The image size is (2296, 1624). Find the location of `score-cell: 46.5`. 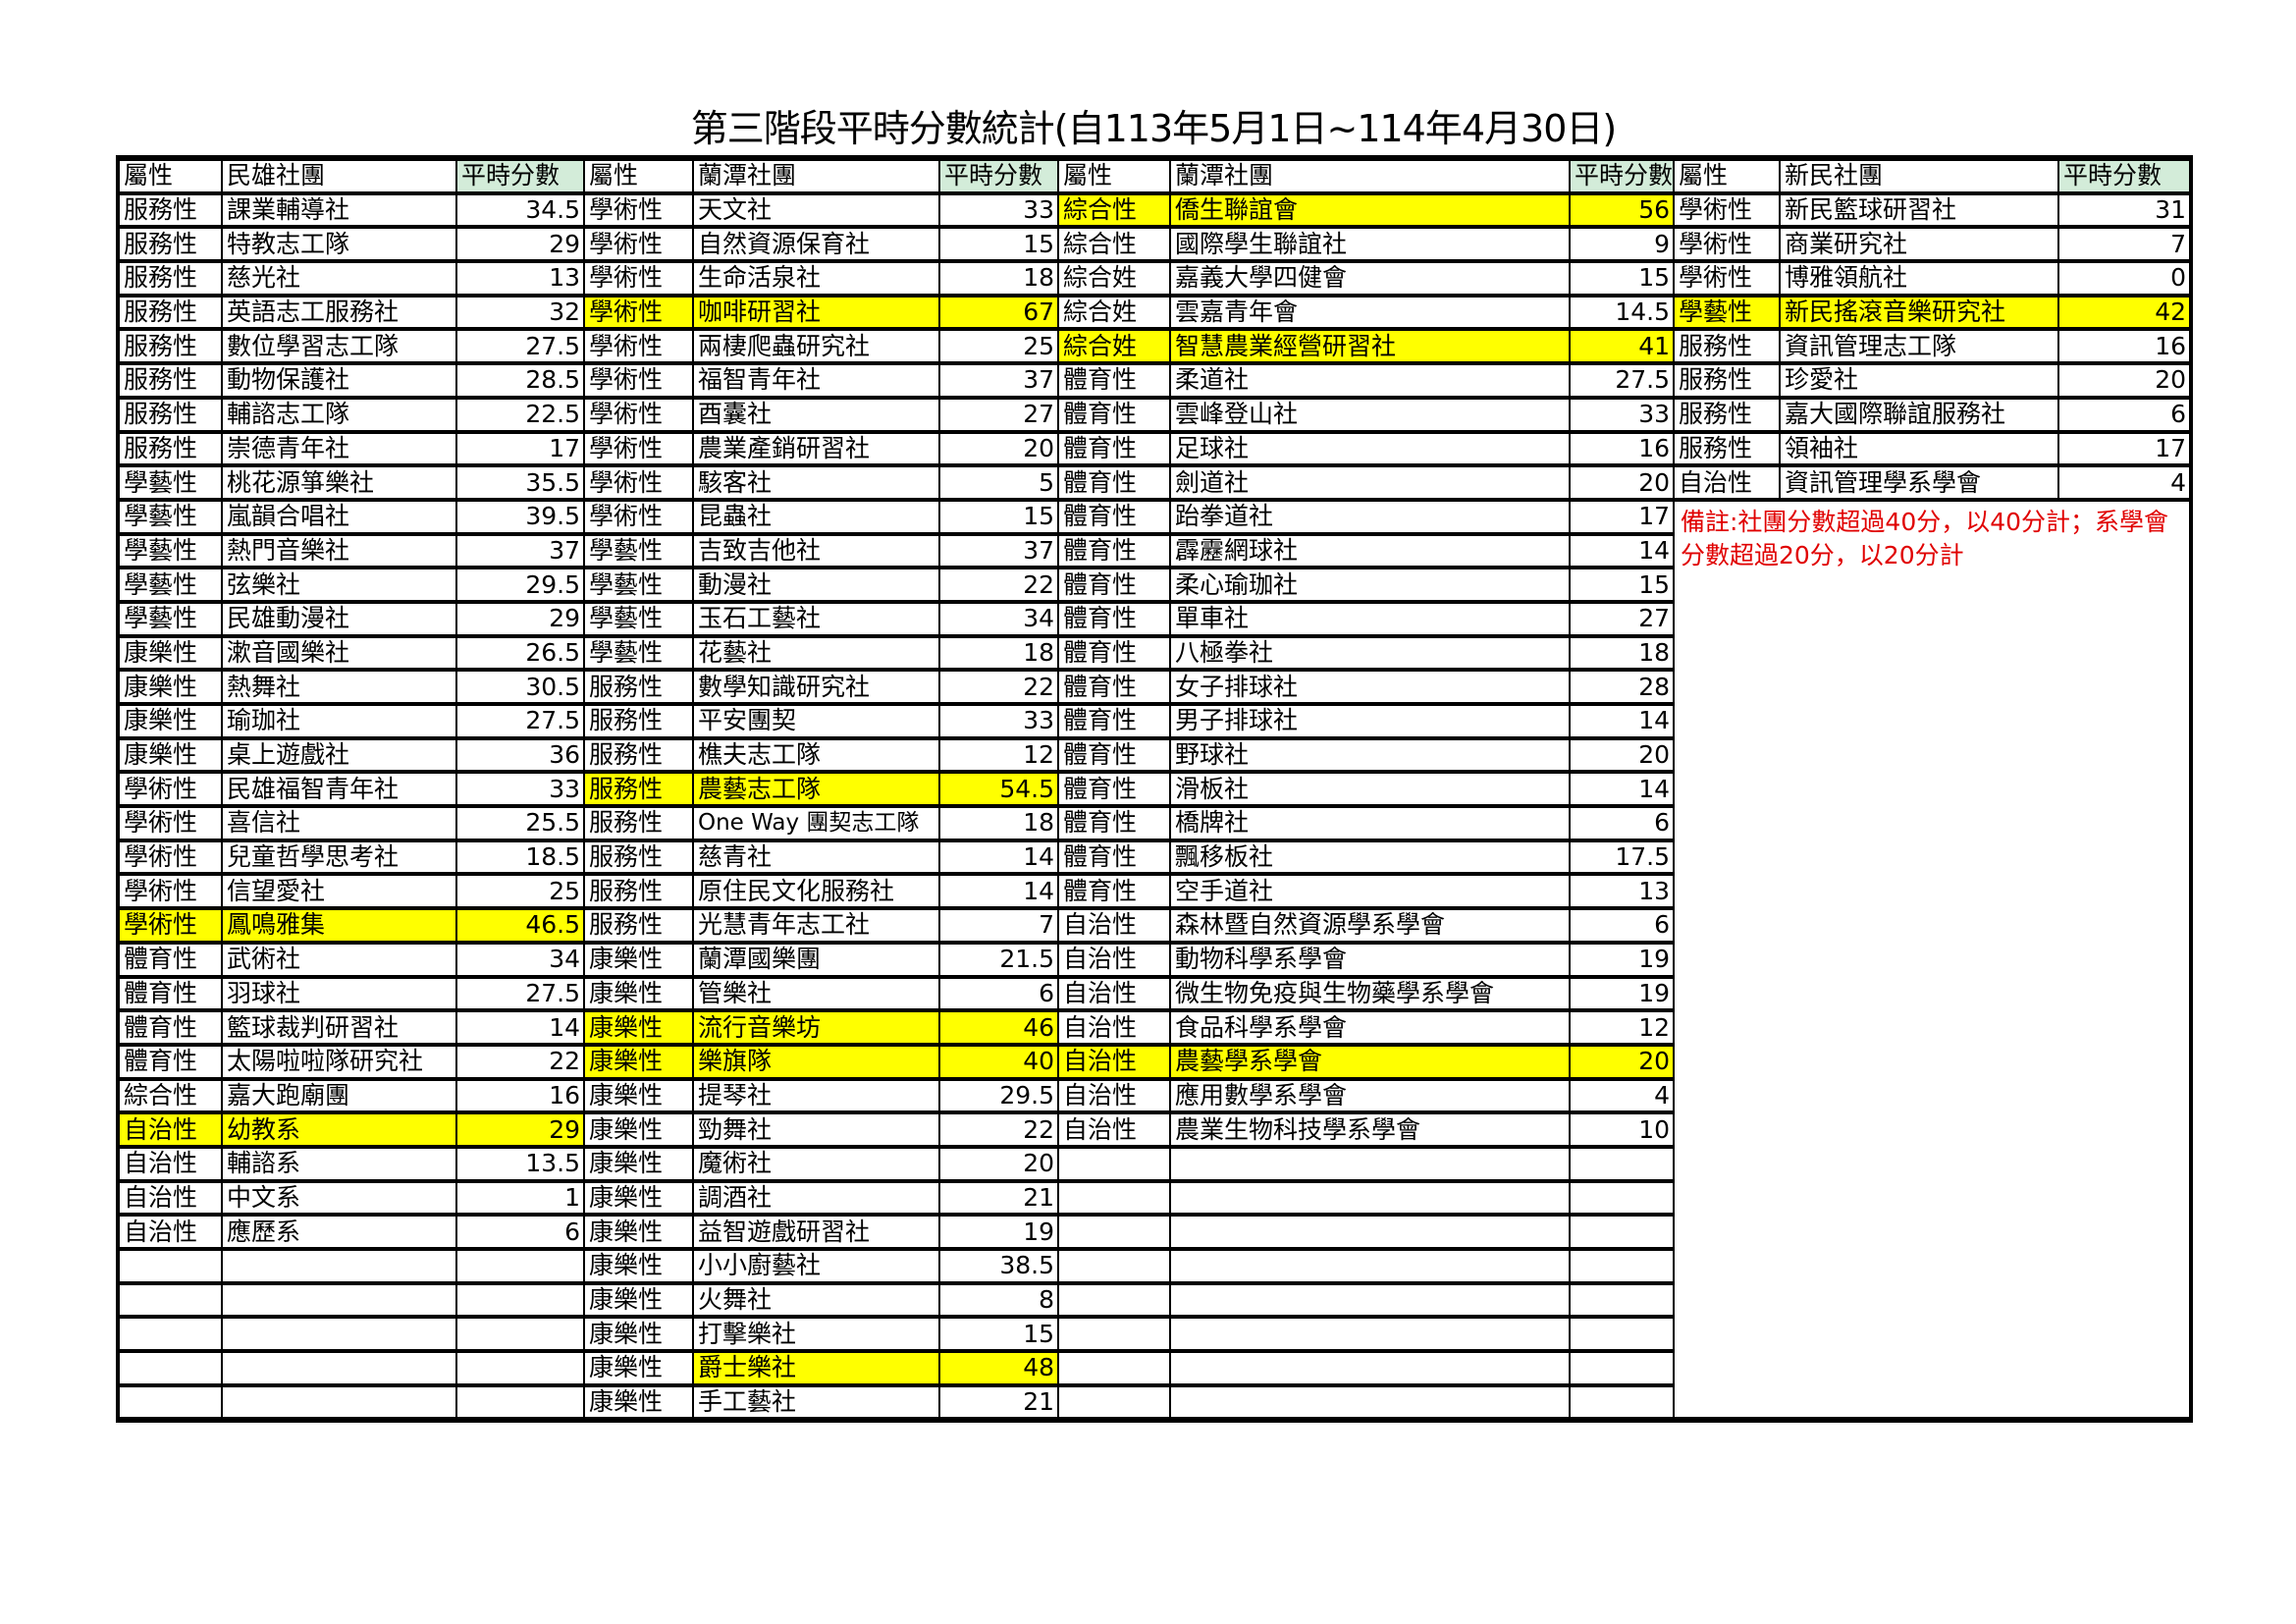

score-cell: 46.5 is located at coordinates (520, 925).